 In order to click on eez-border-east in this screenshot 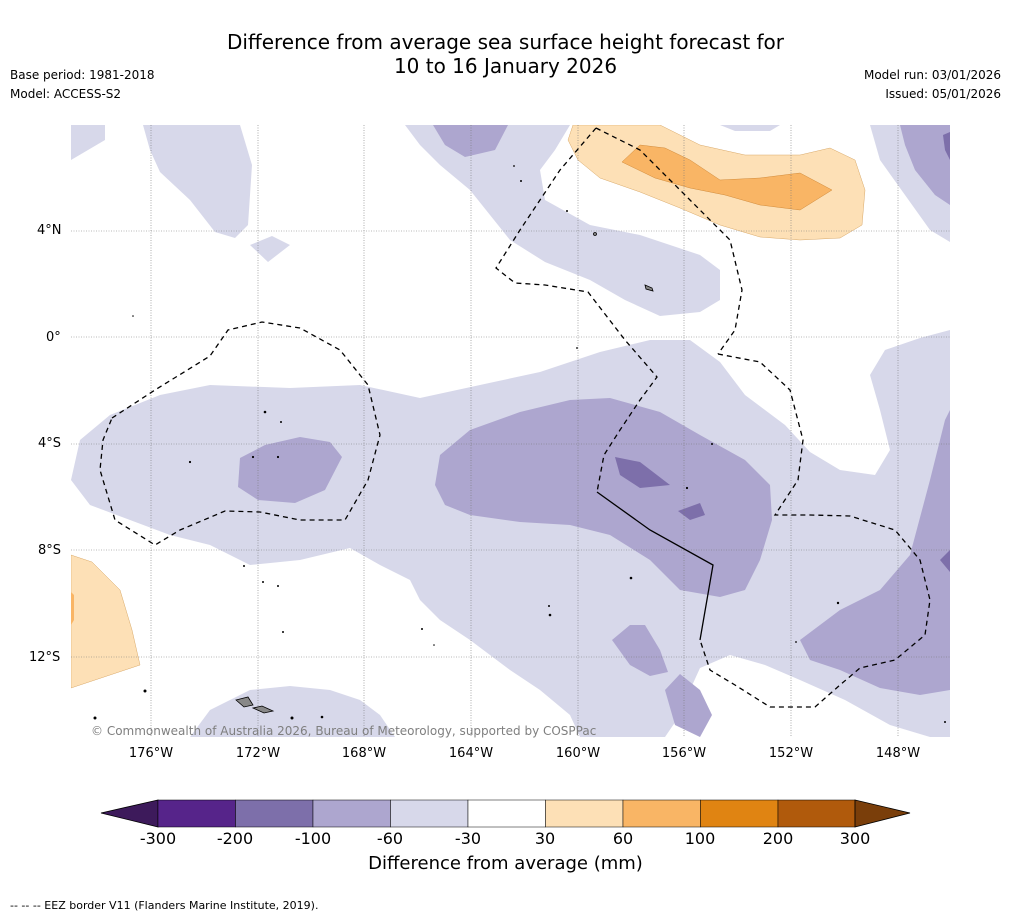, I will do `click(815, 530)`.